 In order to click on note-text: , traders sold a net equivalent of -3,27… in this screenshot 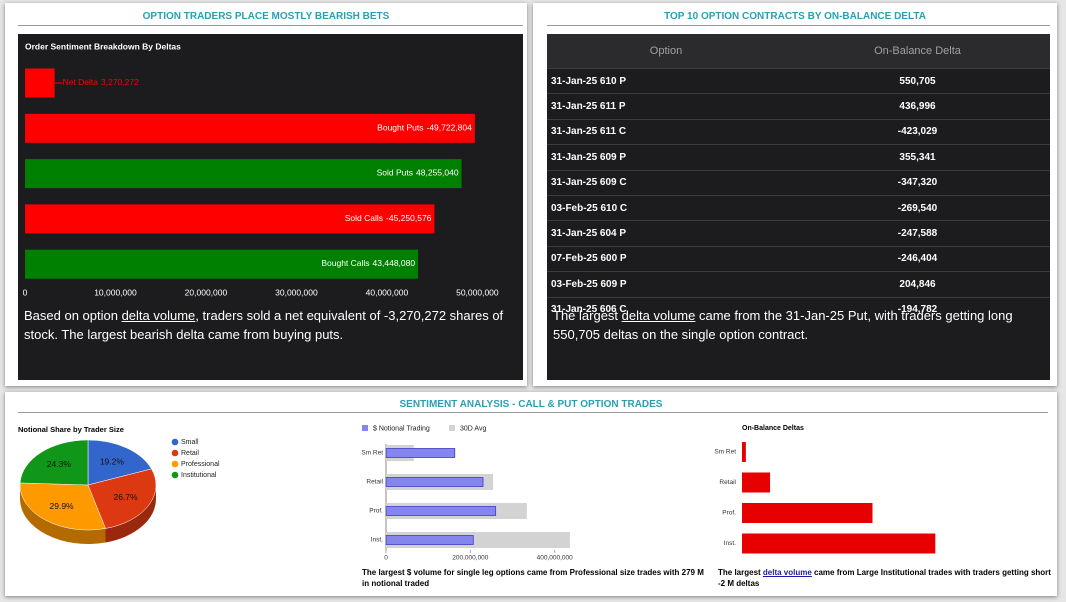, I will do `click(264, 325)`.